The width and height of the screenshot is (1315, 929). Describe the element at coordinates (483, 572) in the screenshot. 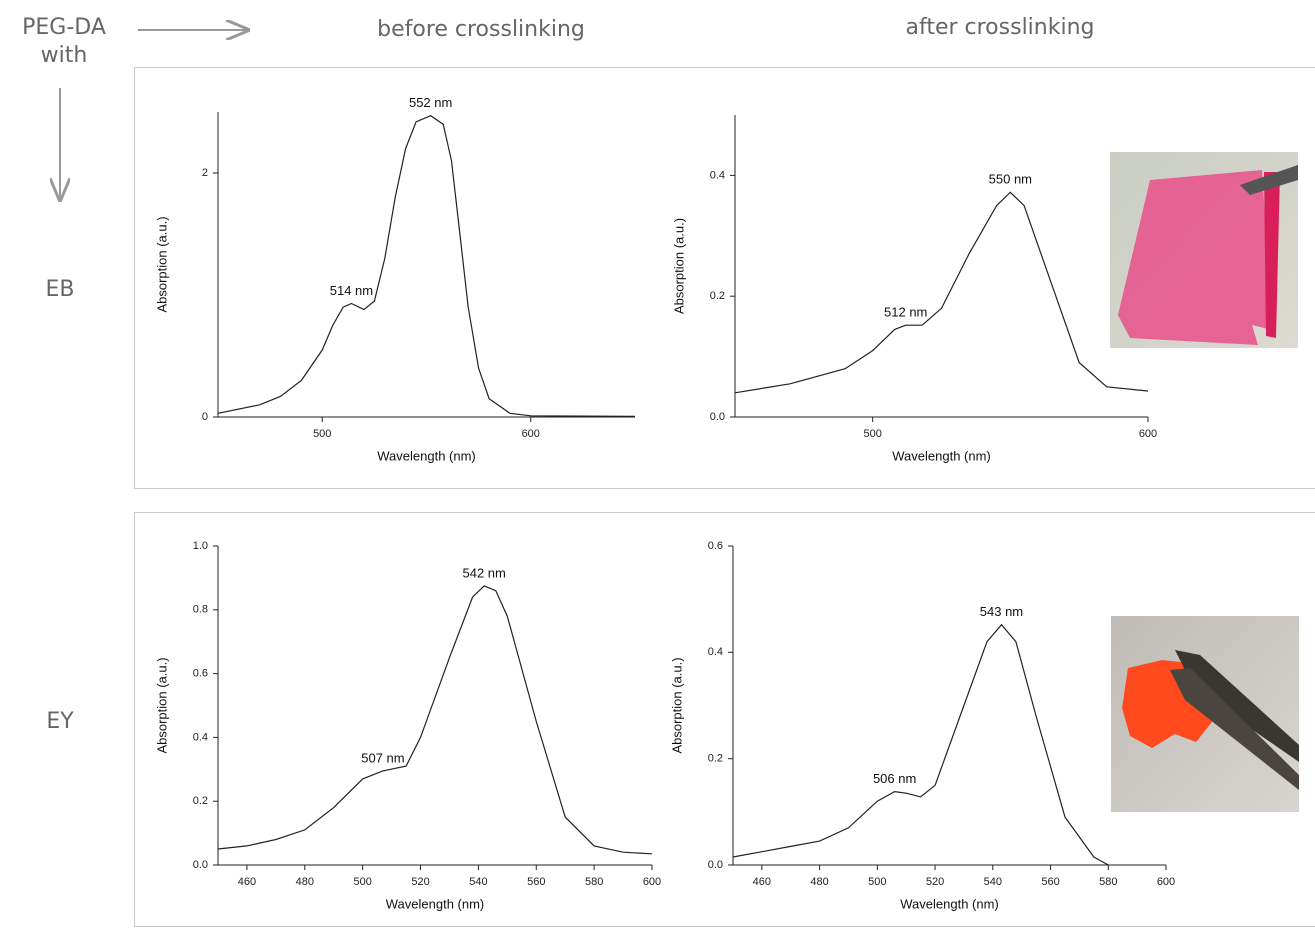

I see `annotation: 542 nm` at that location.